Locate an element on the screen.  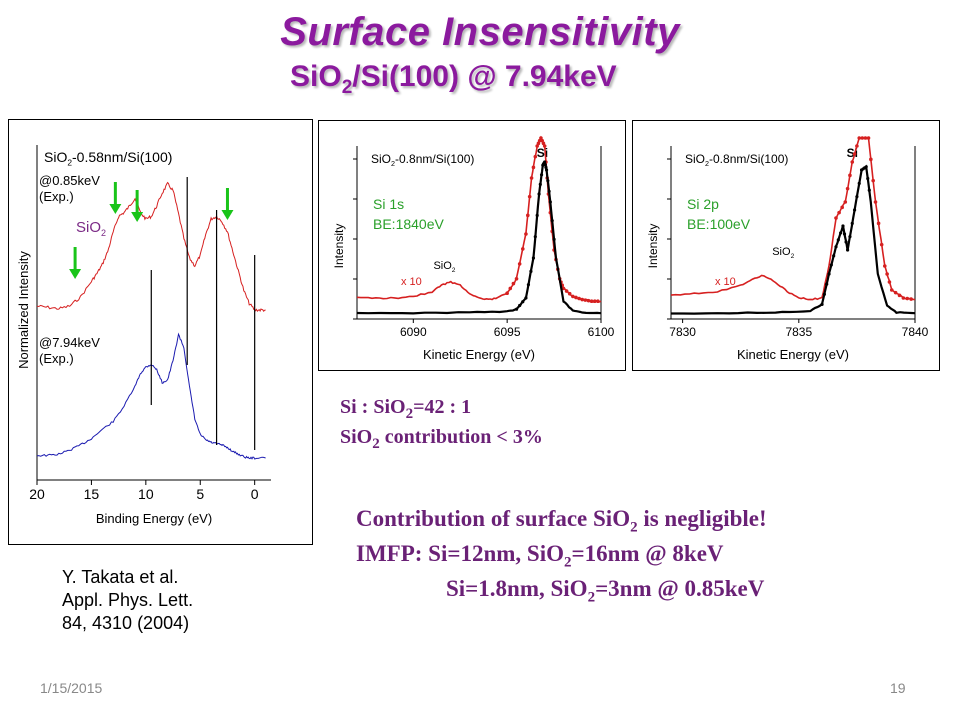
binding-energy-label: BE:100eV is located at coordinates (719, 224).